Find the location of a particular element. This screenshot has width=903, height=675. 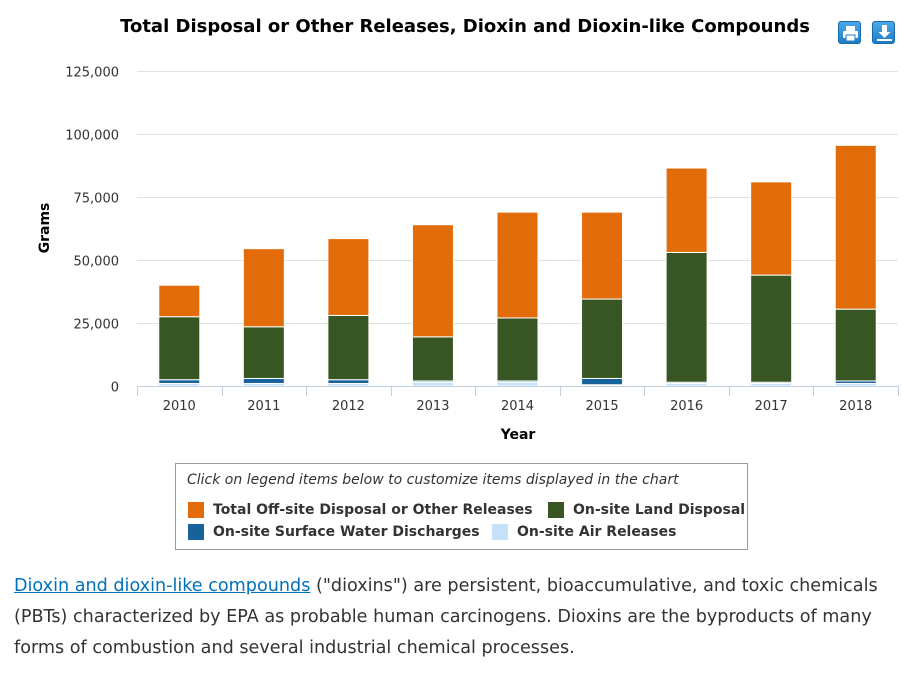

legend-item-air-releases: On-site Air Releases is located at coordinates (584, 532).